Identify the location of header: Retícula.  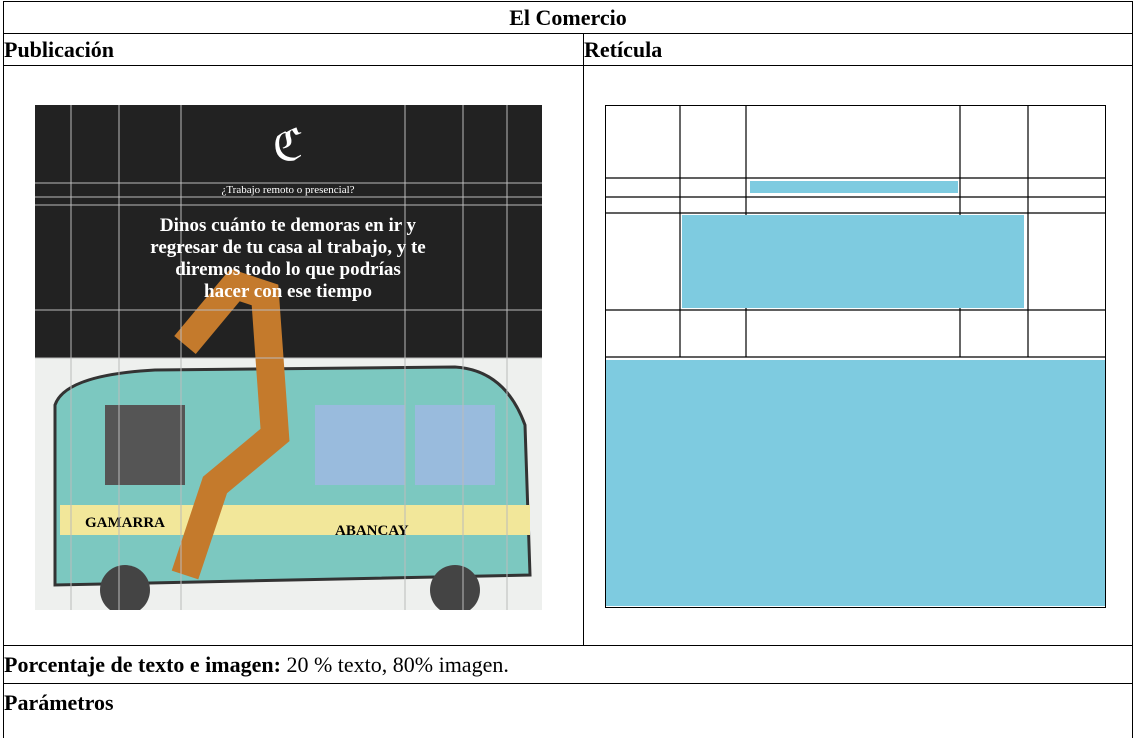
(623, 49).